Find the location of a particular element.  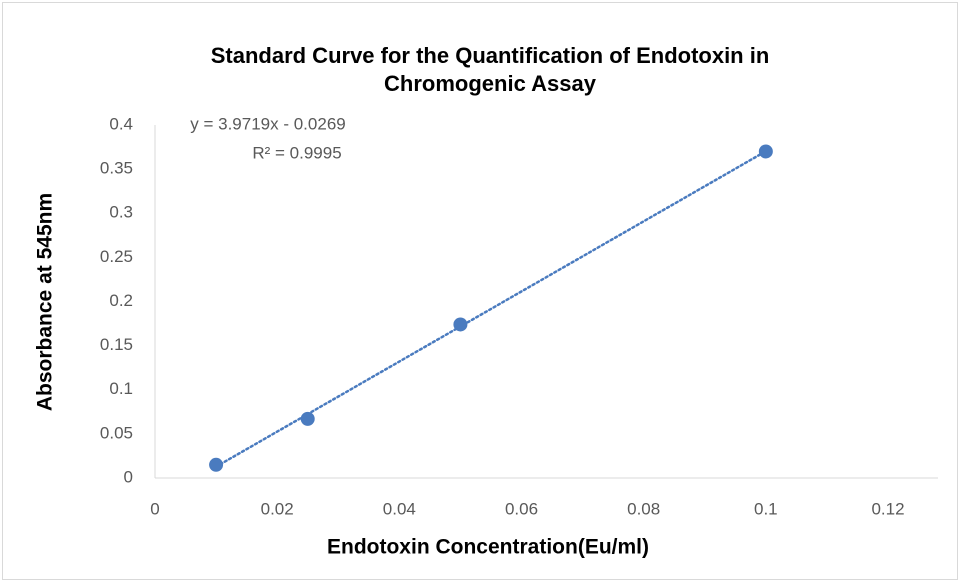

trendline-equation: y = 3.9719x - 0.0269 is located at coordinates (267, 123).